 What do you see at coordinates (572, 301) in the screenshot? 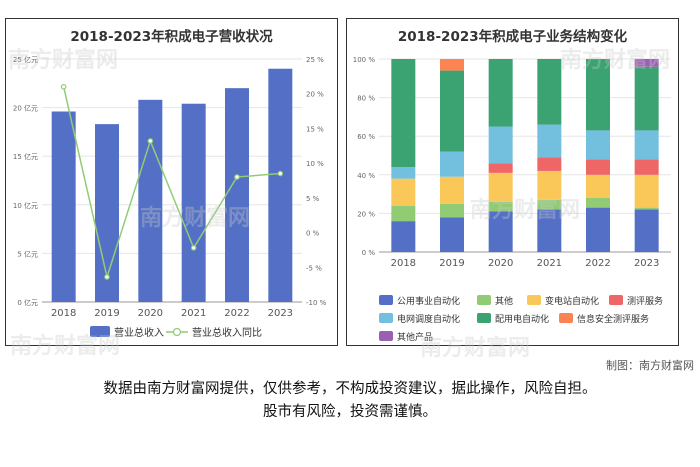
I see `legend-label: 变电站自动化` at bounding box center [572, 301].